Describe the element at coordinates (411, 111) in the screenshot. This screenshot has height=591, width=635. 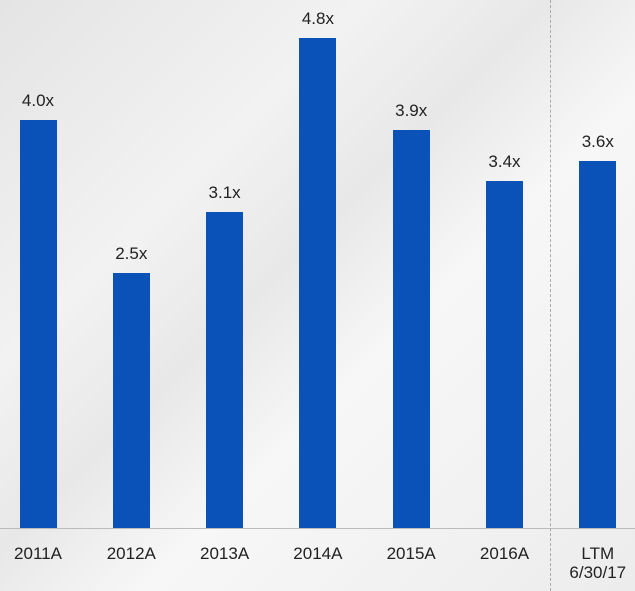
I see `value-label: 3.9x` at that location.